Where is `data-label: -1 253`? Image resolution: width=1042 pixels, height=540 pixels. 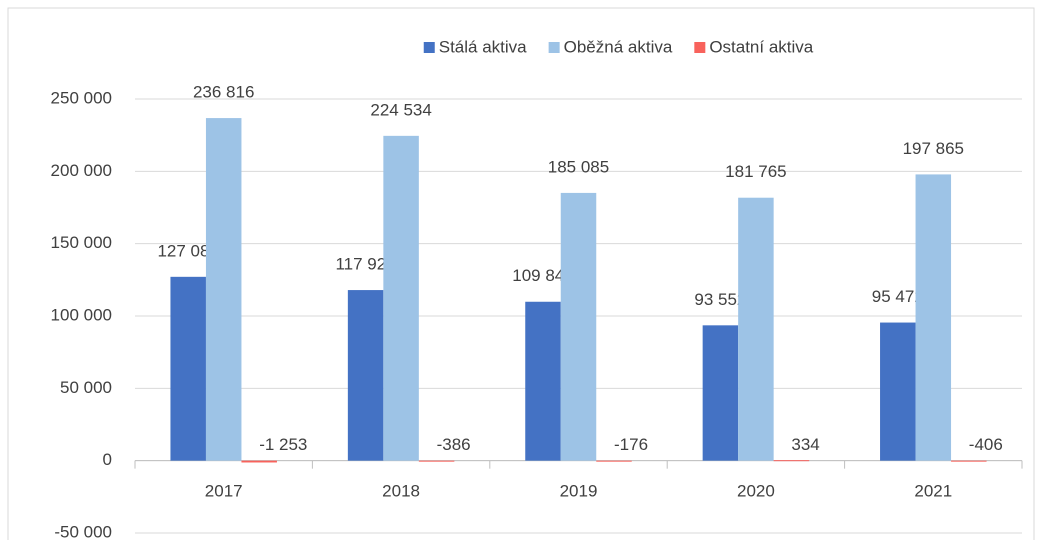 data-label: -1 253 is located at coordinates (283, 444).